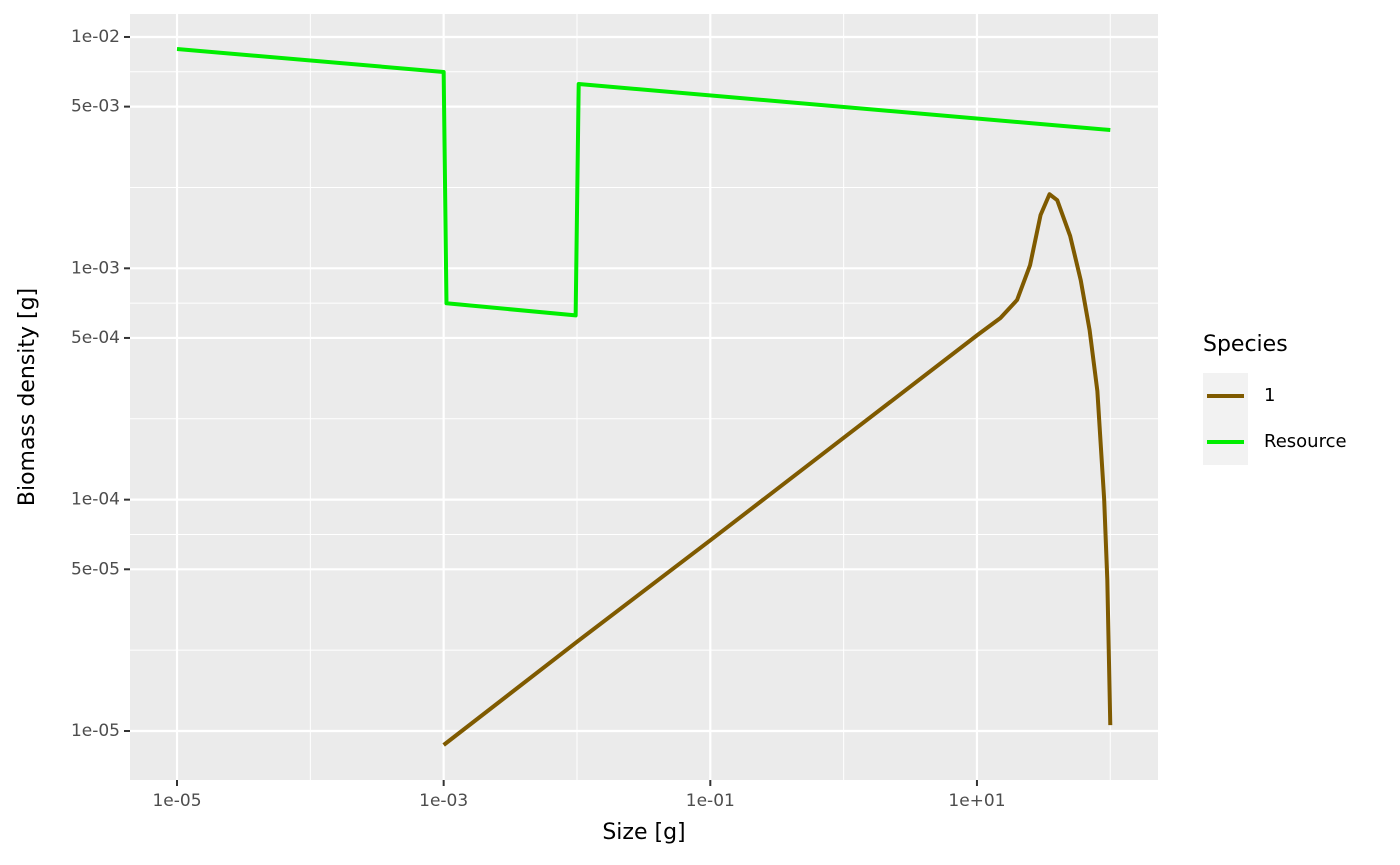 The image size is (1400, 865). Describe the element at coordinates (1269, 395) in the screenshot. I see `legend-label: 1` at that location.